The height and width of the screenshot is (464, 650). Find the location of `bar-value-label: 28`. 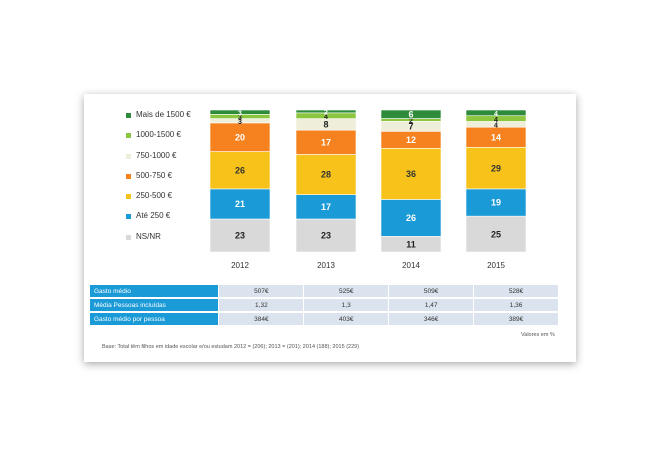

bar-value-label: 28 is located at coordinates (326, 175).